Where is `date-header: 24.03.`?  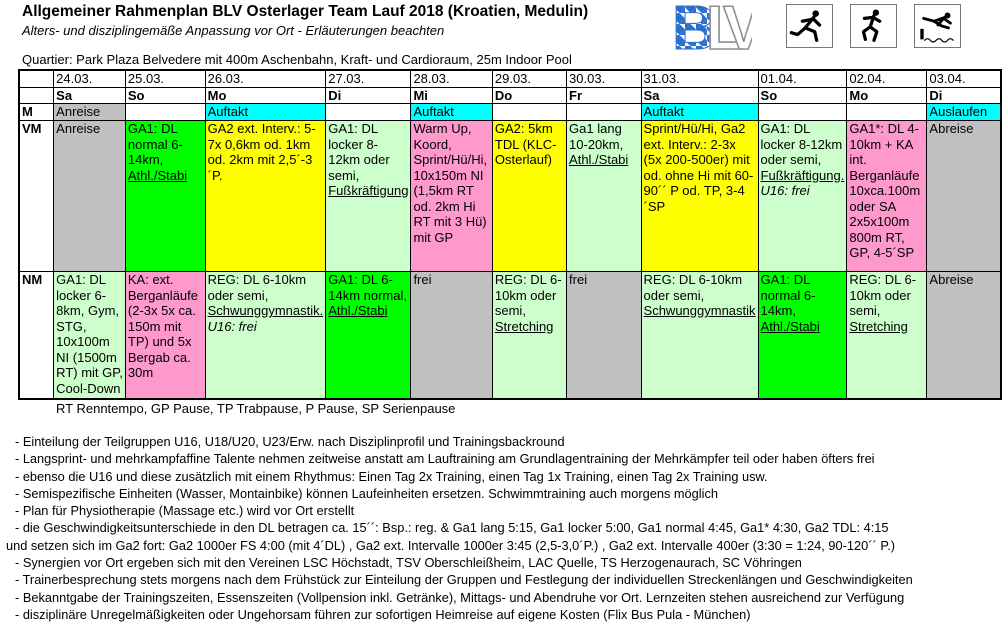 date-header: 24.03. is located at coordinates (89, 78).